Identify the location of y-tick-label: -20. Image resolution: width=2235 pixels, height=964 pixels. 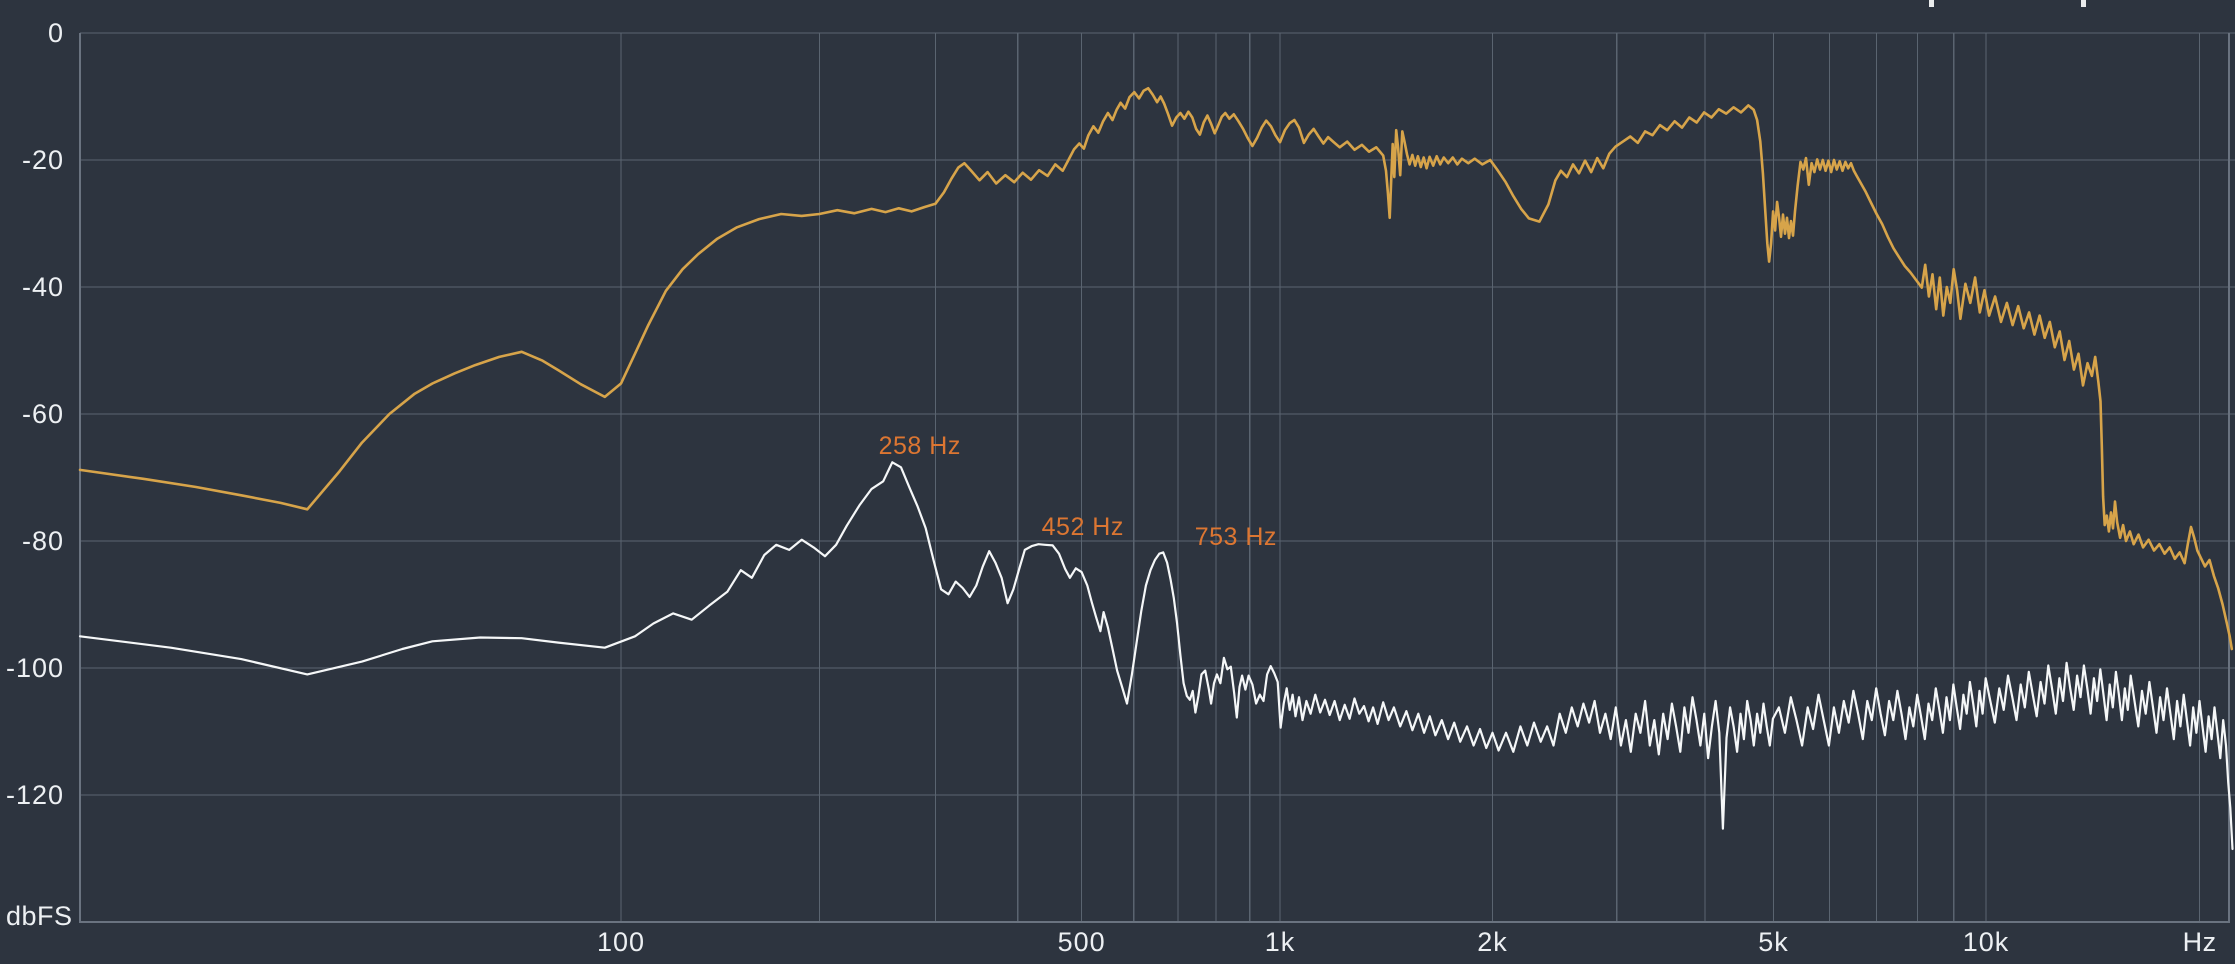
(43, 160).